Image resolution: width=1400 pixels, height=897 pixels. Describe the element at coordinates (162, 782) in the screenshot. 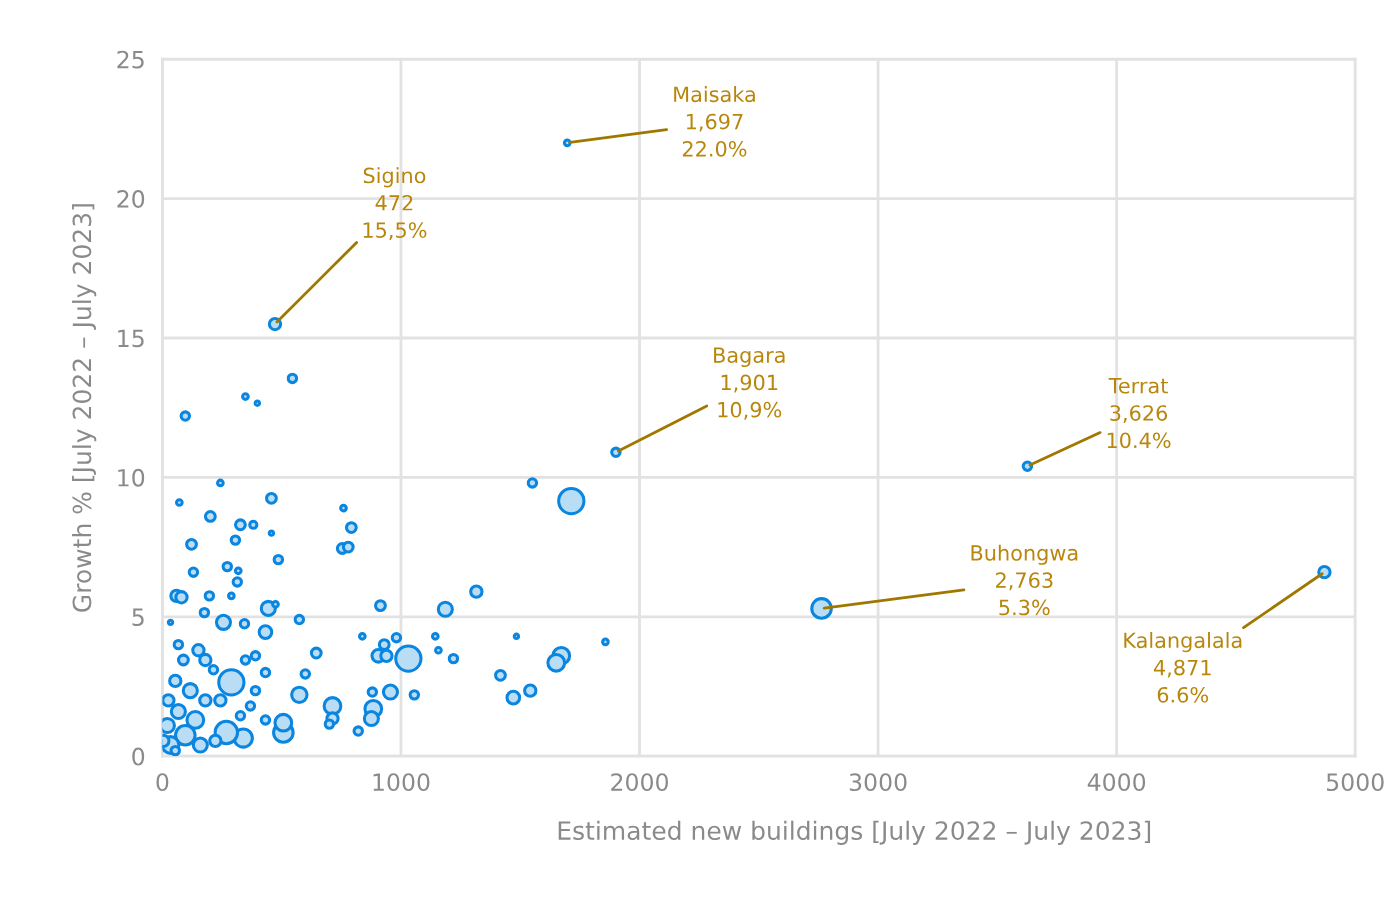

I see `x-tick-label: 0` at that location.